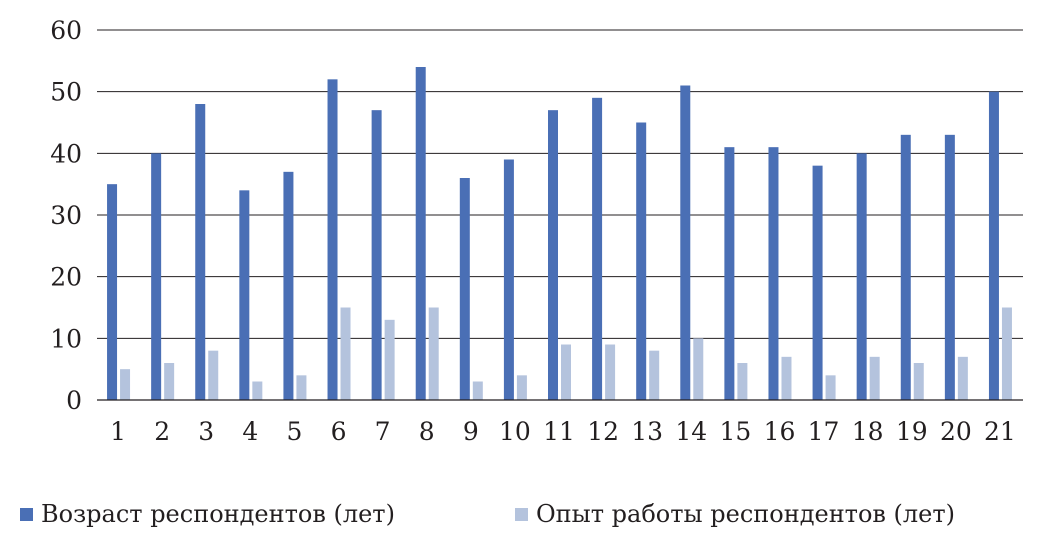  Describe the element at coordinates (250, 431) in the screenshot. I see `x-tick-label: 4` at that location.